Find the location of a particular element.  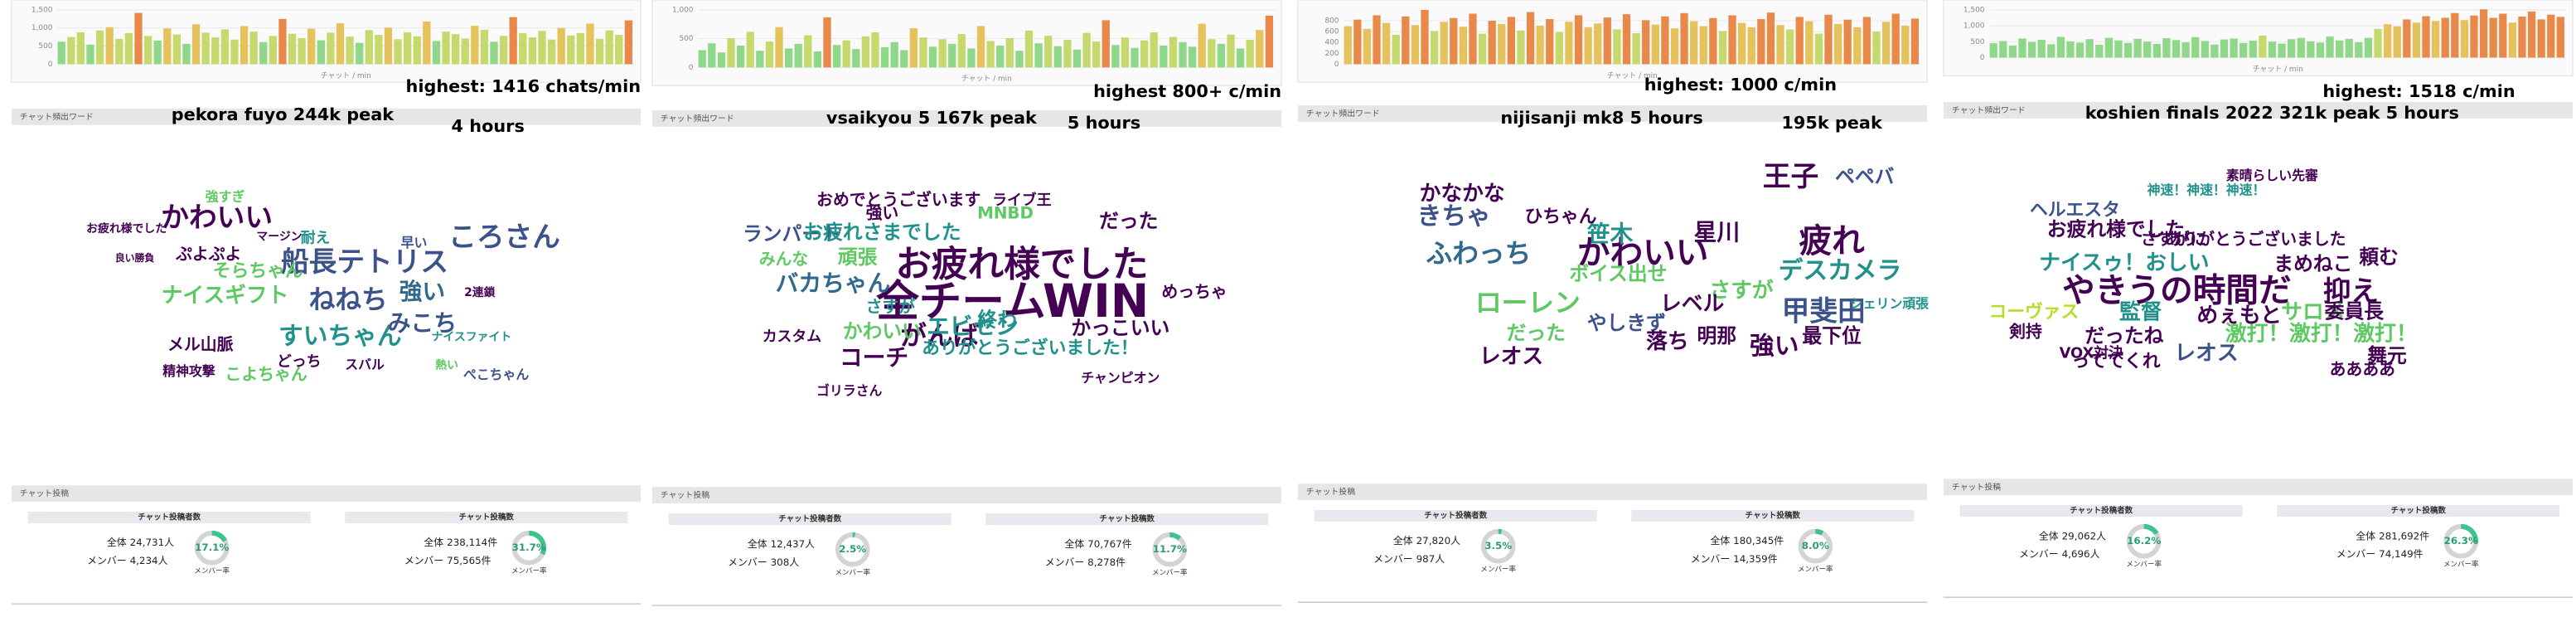

x-axis-label: チャット / min is located at coordinates (346, 76).